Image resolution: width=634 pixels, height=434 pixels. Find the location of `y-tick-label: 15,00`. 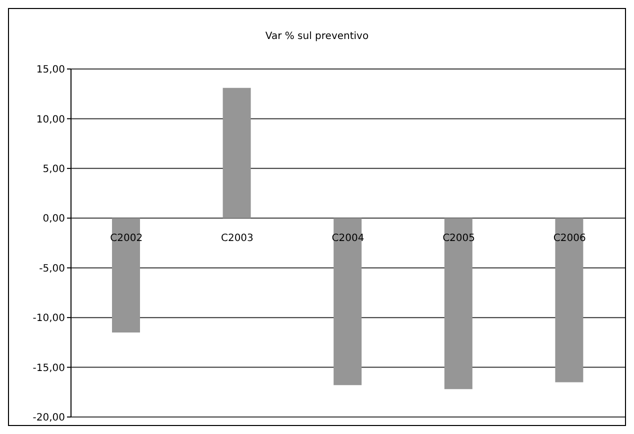

y-tick-label: 15,00 is located at coordinates (50, 70).